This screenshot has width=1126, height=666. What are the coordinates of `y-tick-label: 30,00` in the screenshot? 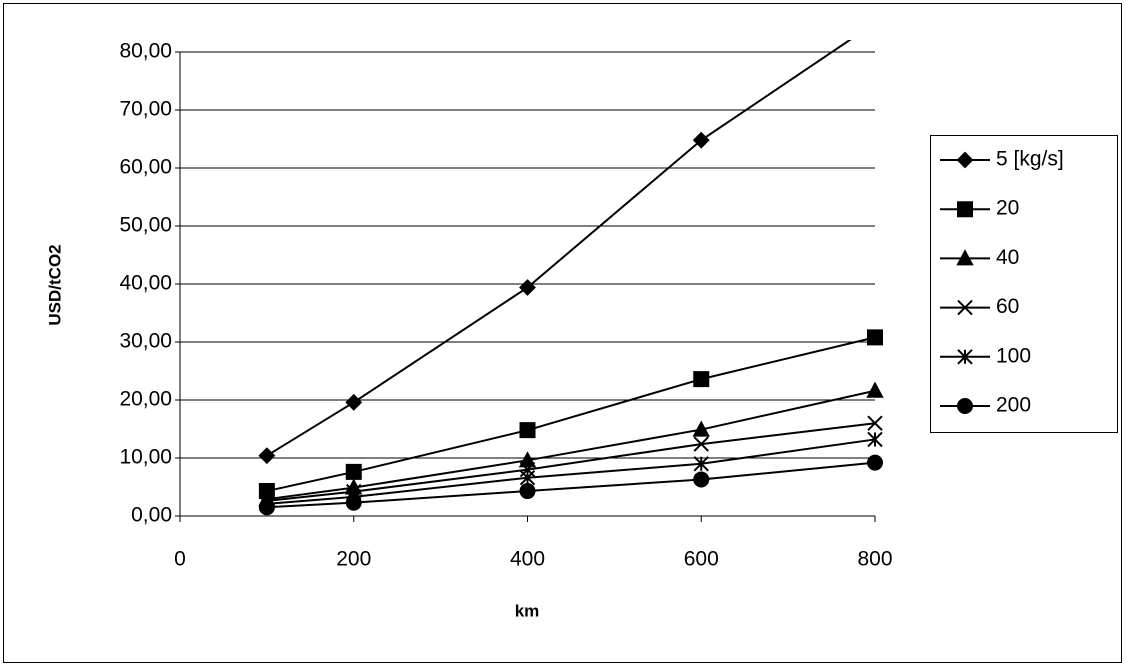 It's located at (145, 341).